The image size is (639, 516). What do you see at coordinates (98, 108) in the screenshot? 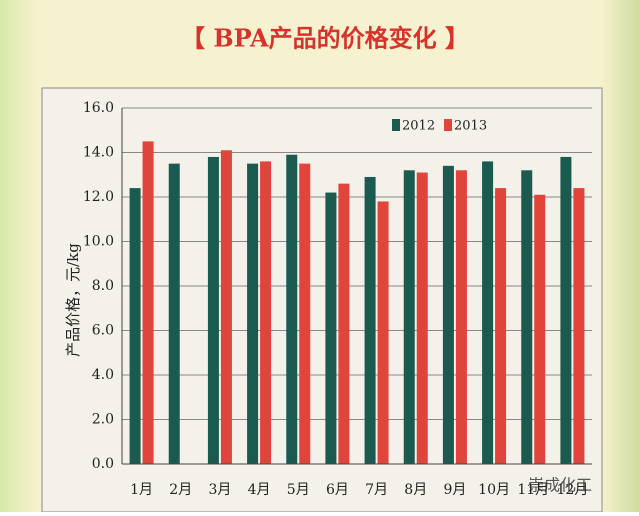
I see `y-tick-label: 16.0` at bounding box center [98, 108].